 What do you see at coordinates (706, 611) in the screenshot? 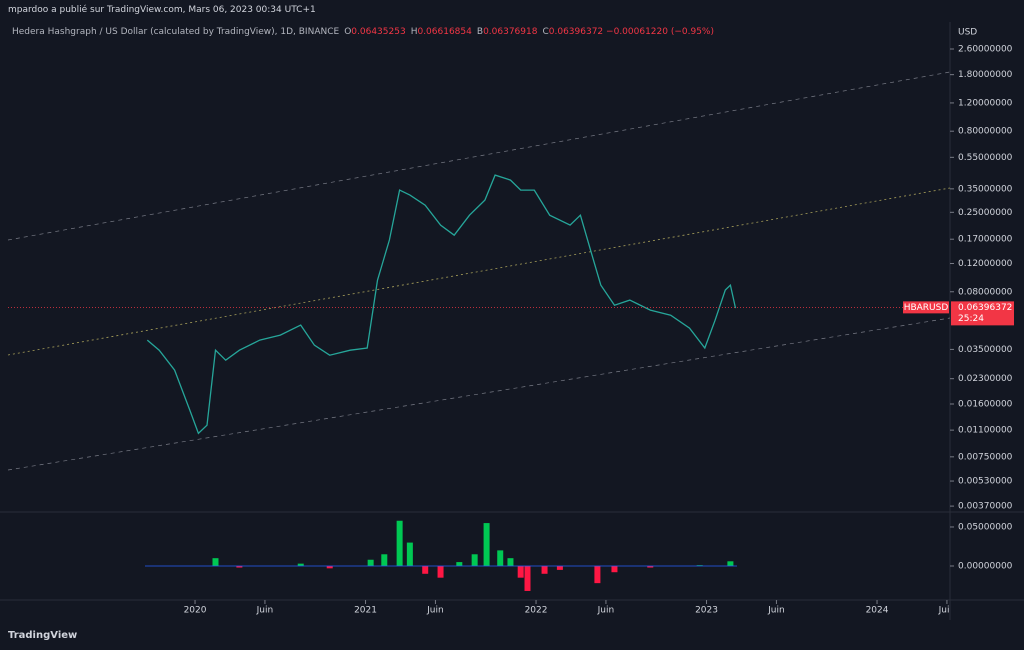
I see `x-tick-label: 2023` at bounding box center [706, 611].